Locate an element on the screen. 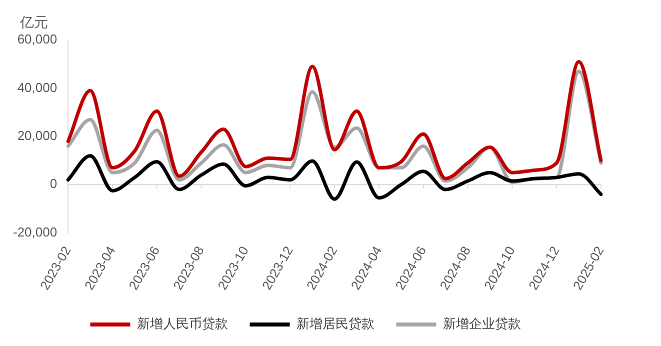 The image size is (661, 346). legend-label: 新增企业贷款 is located at coordinates (481, 324).